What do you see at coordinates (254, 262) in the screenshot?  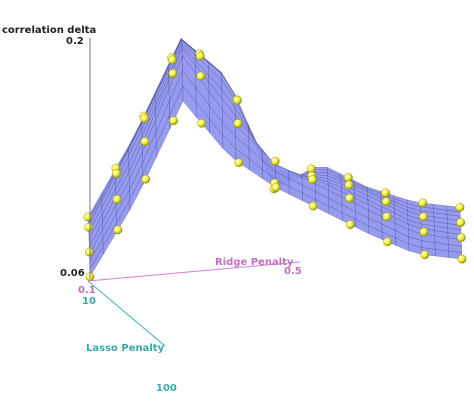 I see `ridge-axis-title: Ridge Penalty` at bounding box center [254, 262].